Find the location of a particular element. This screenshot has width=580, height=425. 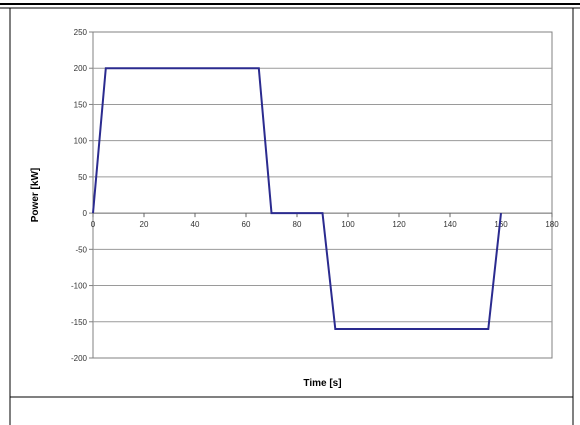

x-tick-label: 60 is located at coordinates (246, 224).